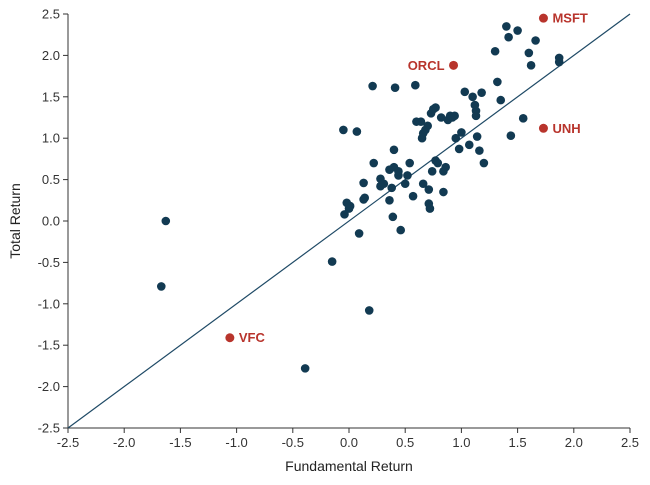 This screenshot has height=485, width=650. What do you see at coordinates (574, 442) in the screenshot?
I see `x-tick-label: 2.0` at bounding box center [574, 442].